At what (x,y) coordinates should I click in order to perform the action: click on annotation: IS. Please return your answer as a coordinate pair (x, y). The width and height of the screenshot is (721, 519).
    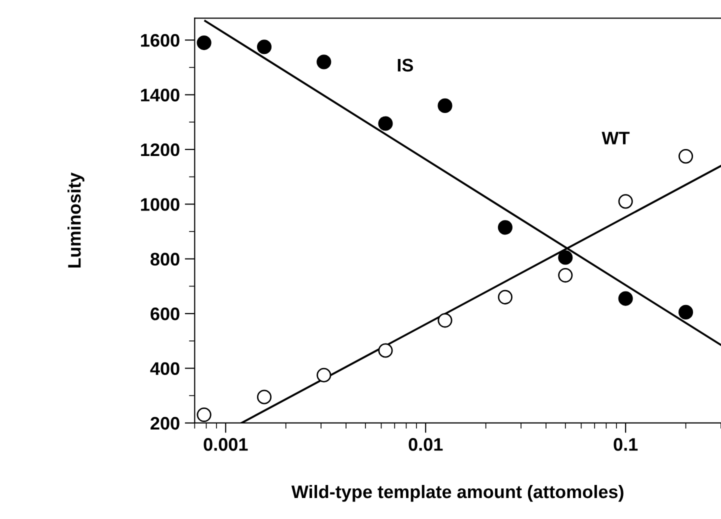
    Looking at the image, I should click on (406, 65).